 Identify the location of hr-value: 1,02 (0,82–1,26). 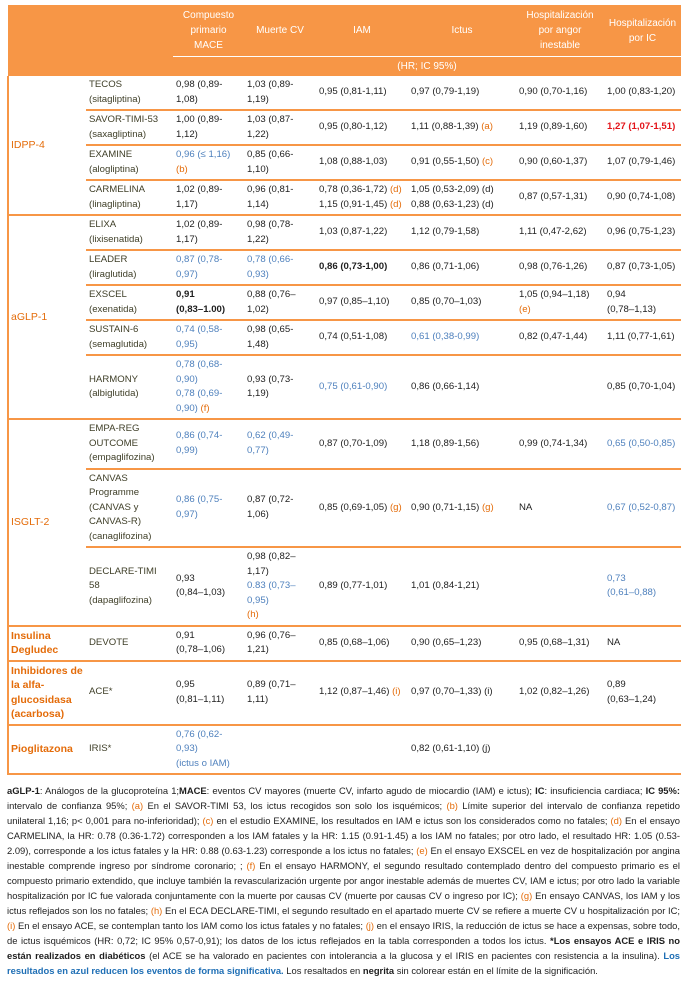
(560, 692).